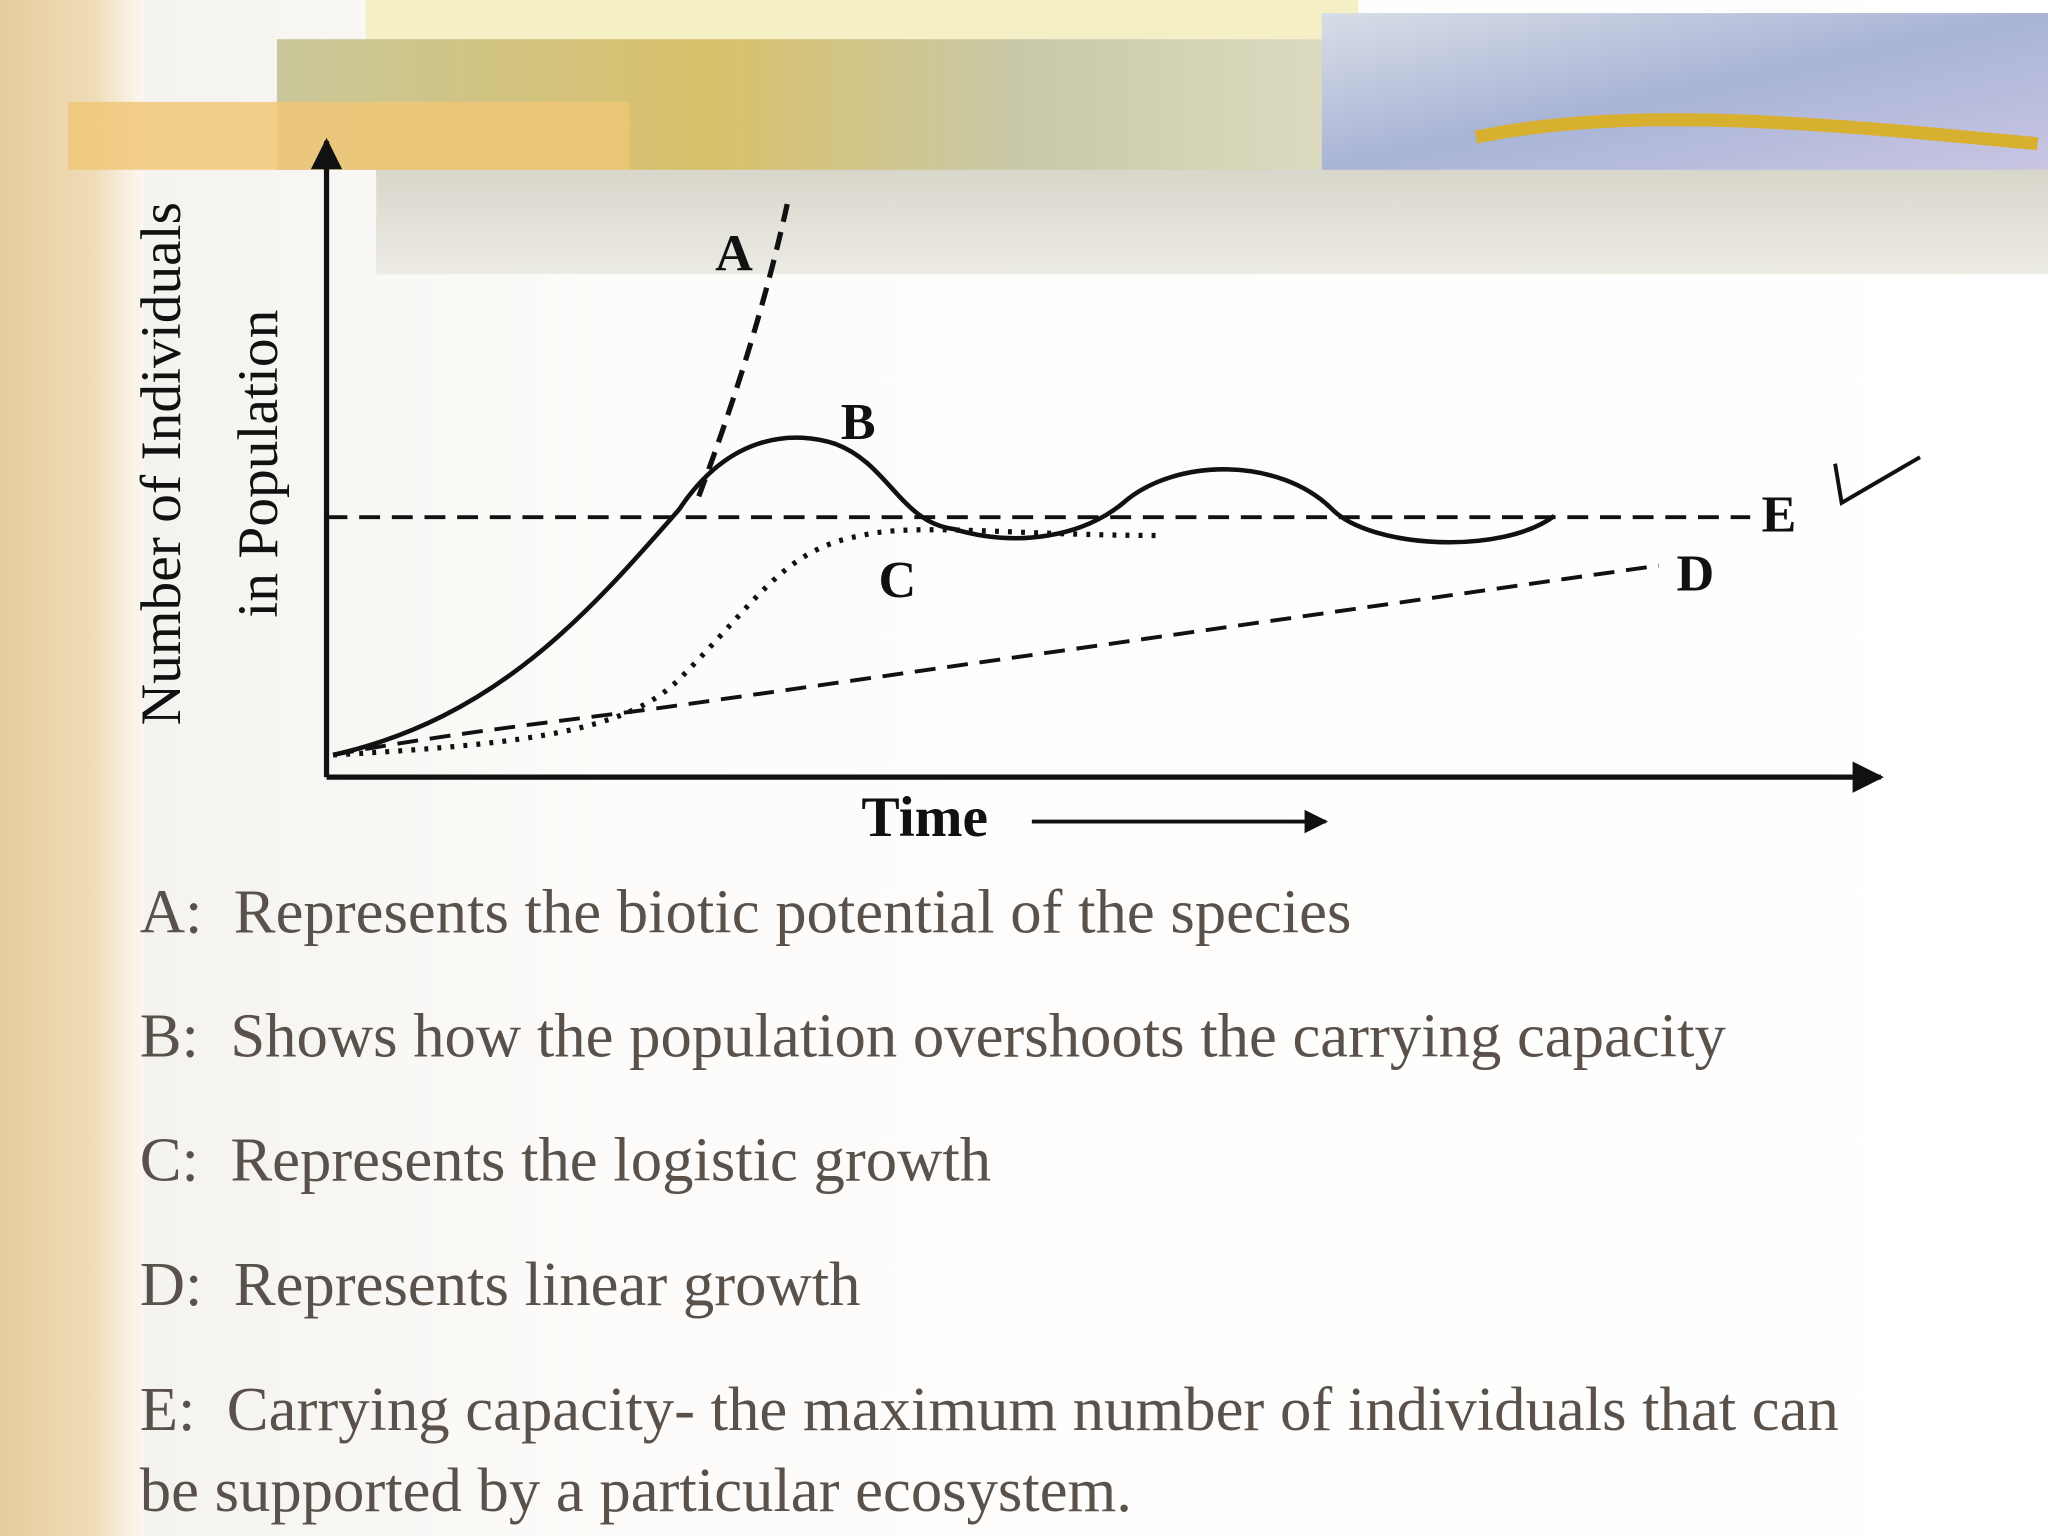 The height and width of the screenshot is (1536, 2048). Describe the element at coordinates (500, 1284) in the screenshot. I see `legend-item: D: Represents linear growth` at that location.